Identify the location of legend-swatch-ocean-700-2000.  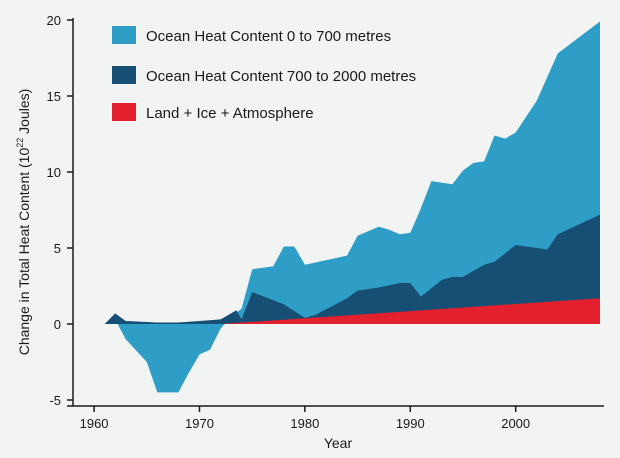
(124, 75).